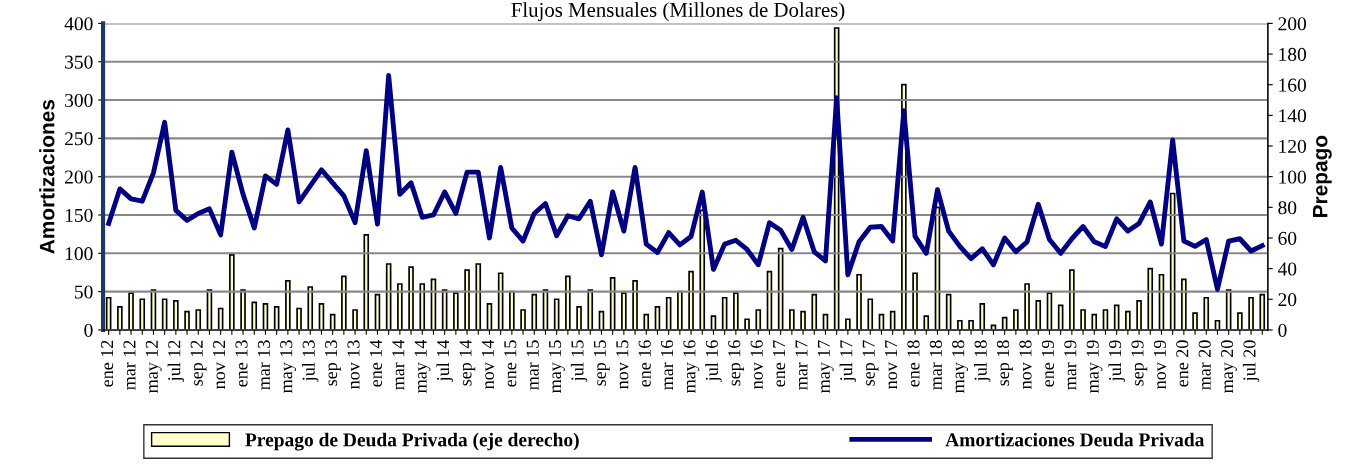  I want to click on y-tick-label: 250, so click(79, 139).